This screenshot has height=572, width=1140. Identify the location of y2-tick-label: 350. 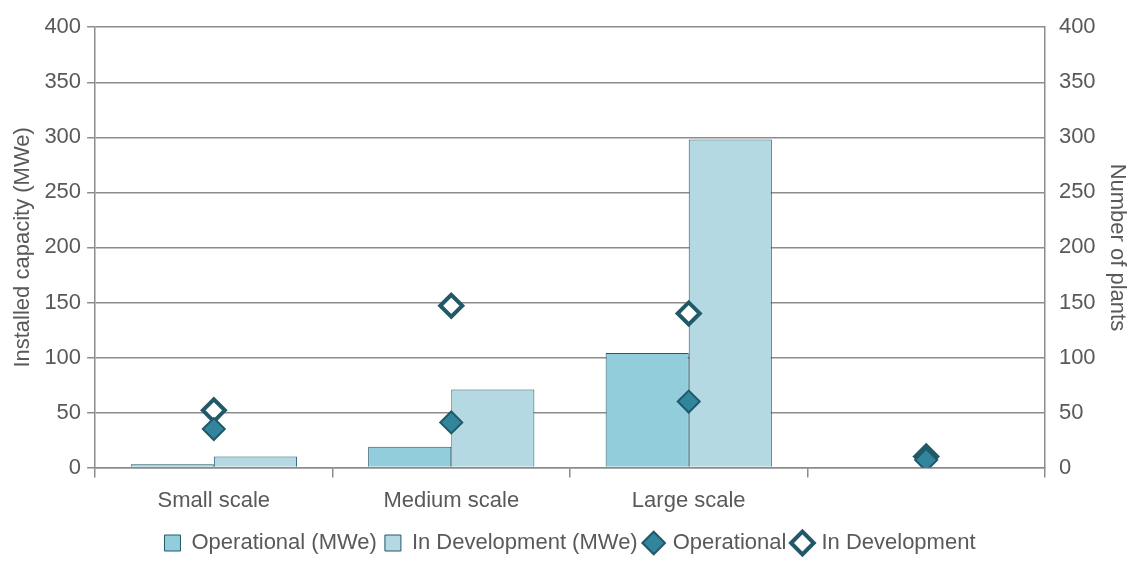
(1077, 81).